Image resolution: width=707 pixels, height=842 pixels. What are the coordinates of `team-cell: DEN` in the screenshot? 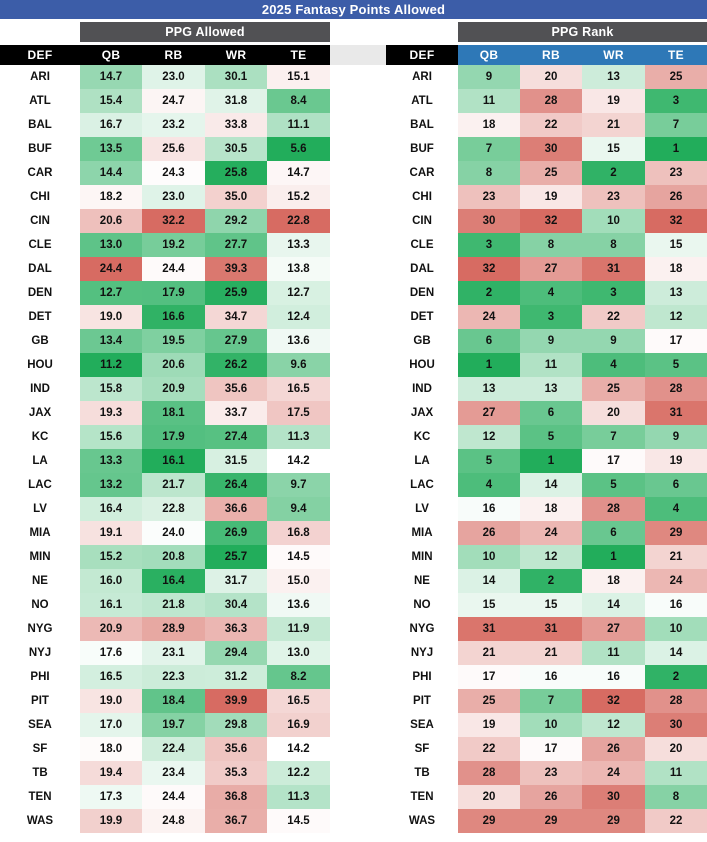 It's located at (40, 293).